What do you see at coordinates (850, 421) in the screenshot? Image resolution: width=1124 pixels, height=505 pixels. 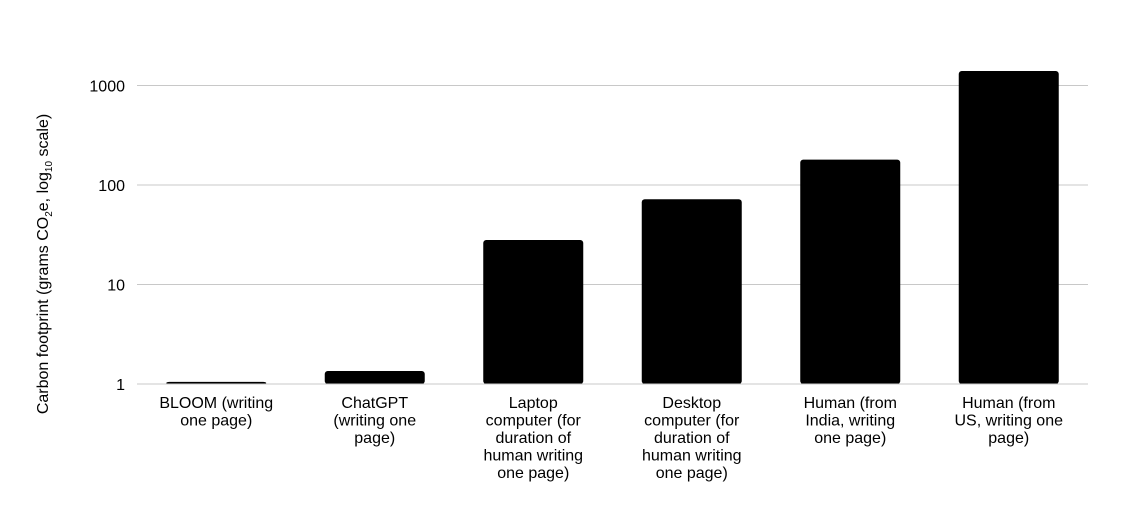 I see `x-category-label: Human (from India, writing one page)` at bounding box center [850, 421].